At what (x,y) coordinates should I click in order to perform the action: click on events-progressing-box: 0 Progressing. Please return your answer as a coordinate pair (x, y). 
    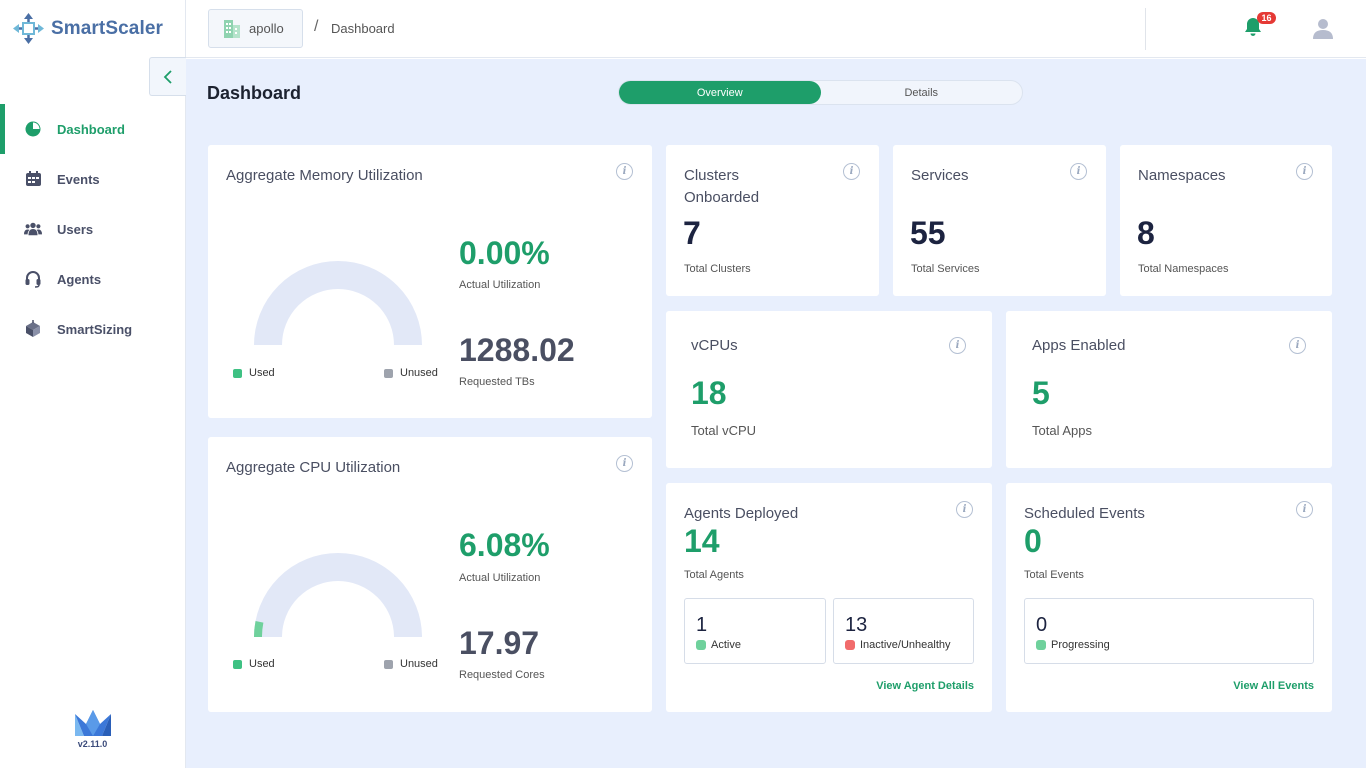
    Looking at the image, I should click on (1169, 631).